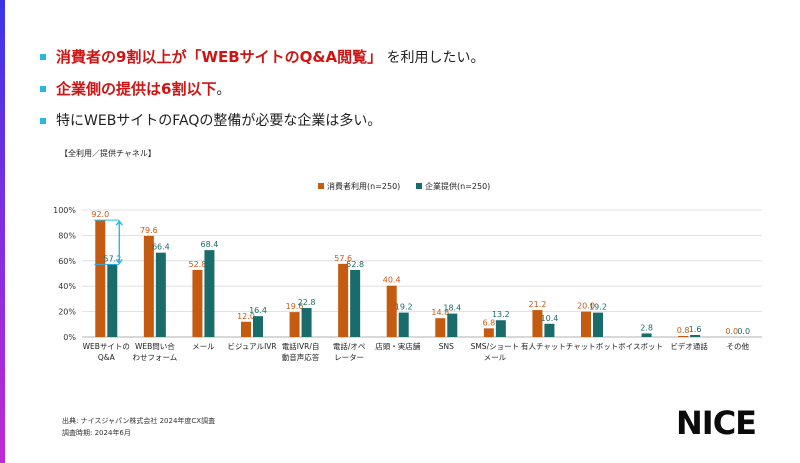 The height and width of the screenshot is (463, 800). Describe the element at coordinates (161, 247) in the screenshot. I see `data-label: 66.4` at that location.